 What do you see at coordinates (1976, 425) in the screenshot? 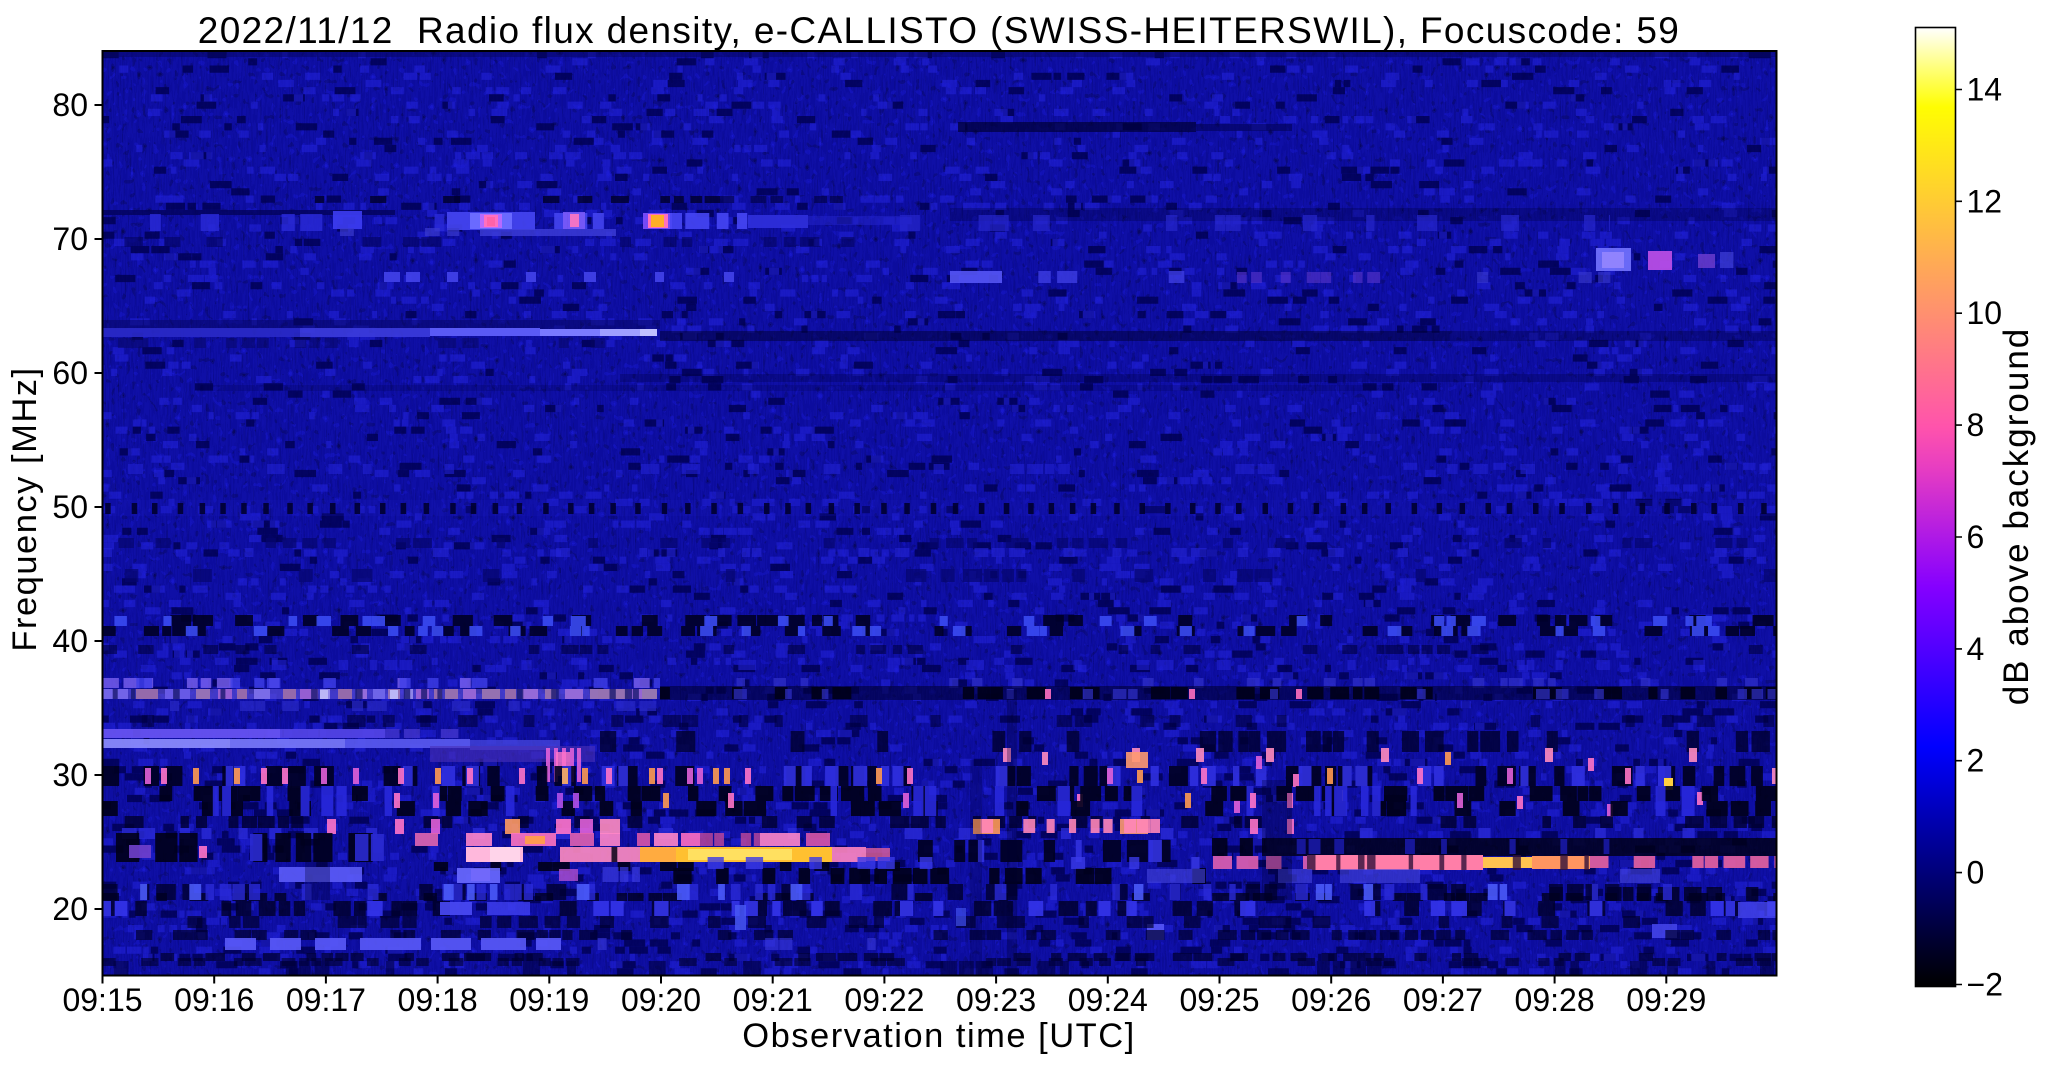
I see `svg-text: 8` at bounding box center [1976, 425].